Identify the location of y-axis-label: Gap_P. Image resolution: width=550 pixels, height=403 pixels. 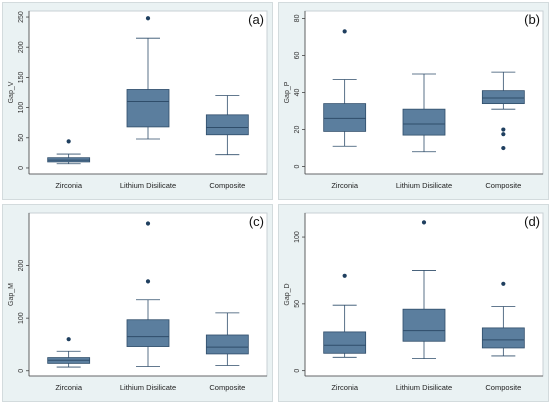
(287, 92).